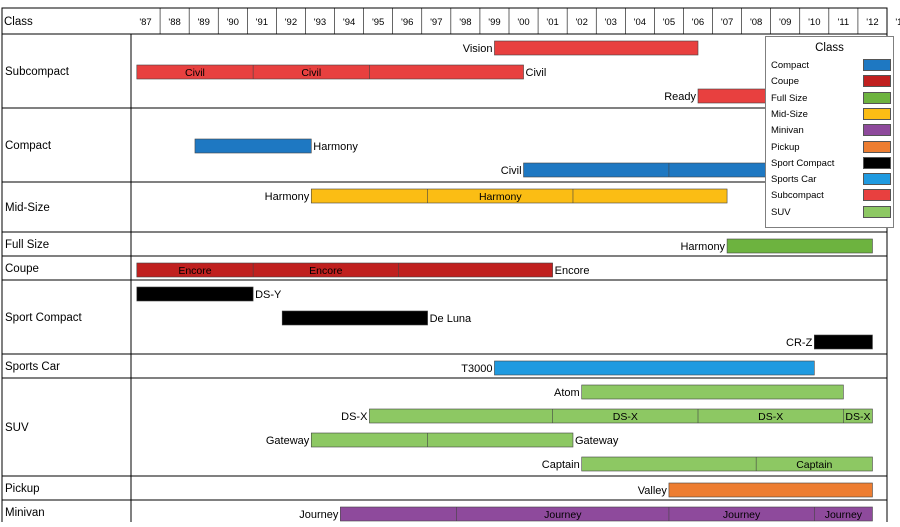 The width and height of the screenshot is (900, 527). What do you see at coordinates (669, 22) in the screenshot?
I see `year-tick-label: '05` at bounding box center [669, 22].